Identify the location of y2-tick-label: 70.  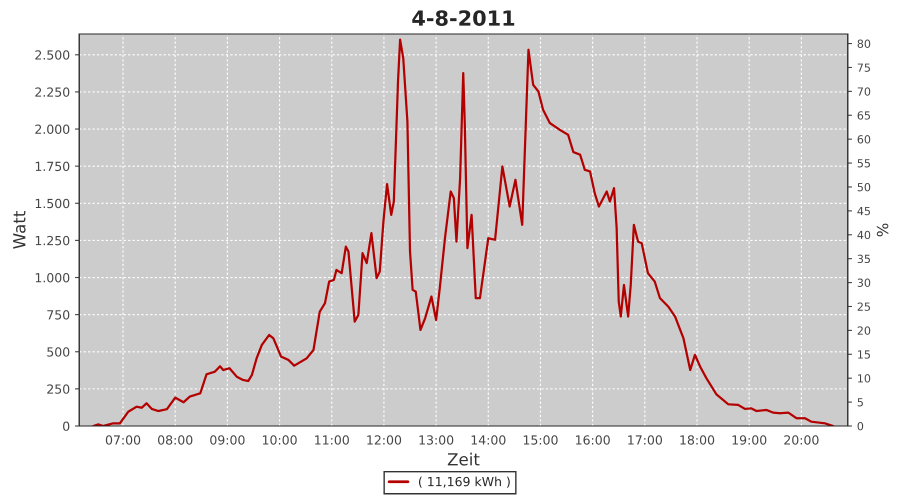
(864, 91).